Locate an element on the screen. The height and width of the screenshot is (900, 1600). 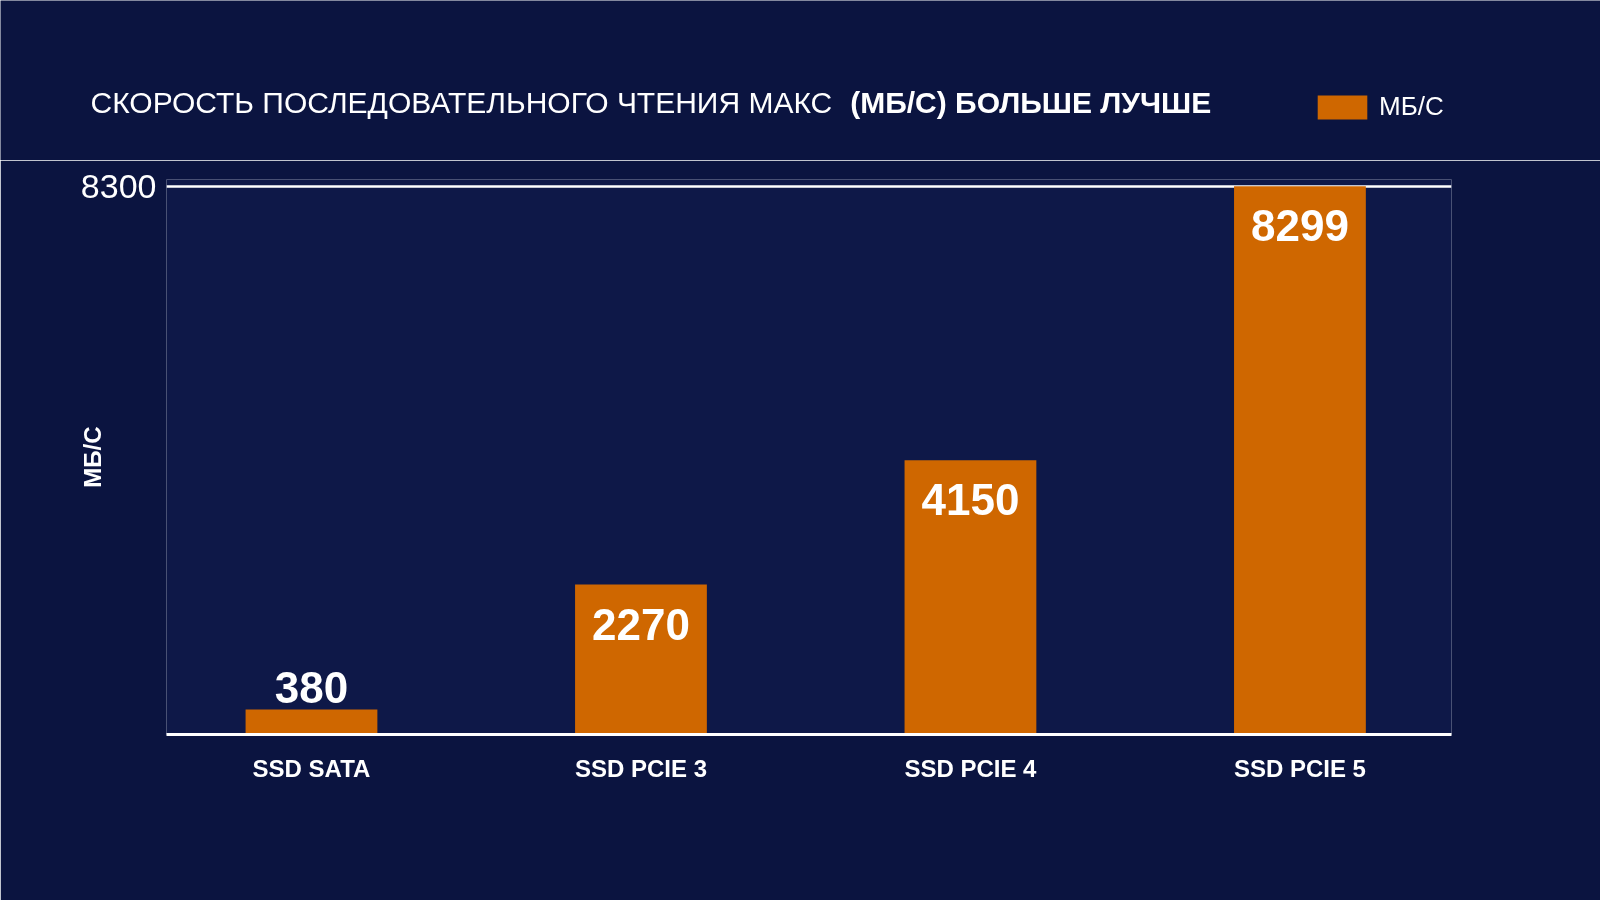
data-label: 2270 is located at coordinates (641, 624).